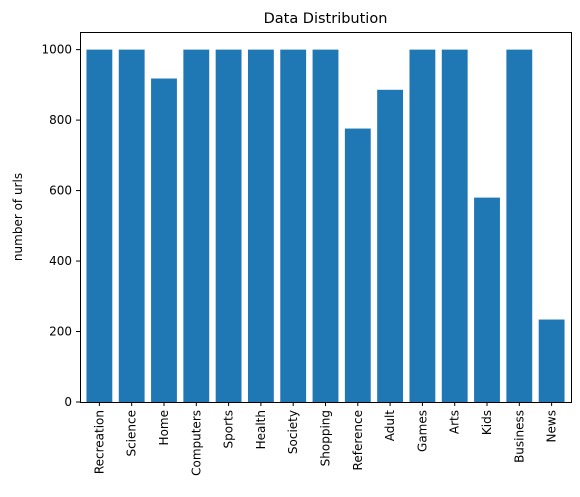 Image resolution: width=580 pixels, height=497 pixels. Describe the element at coordinates (358, 265) in the screenshot. I see `bar-reference` at that location.